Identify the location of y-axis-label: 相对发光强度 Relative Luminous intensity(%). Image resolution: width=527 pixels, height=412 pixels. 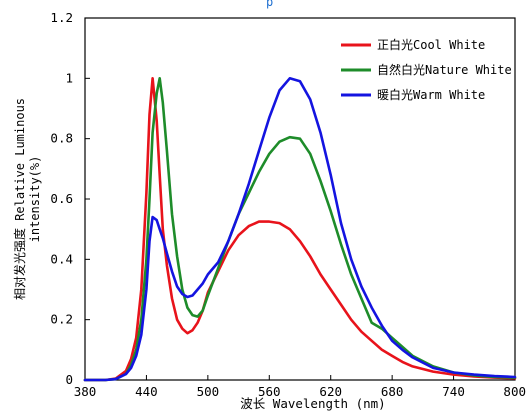
(27, 199).